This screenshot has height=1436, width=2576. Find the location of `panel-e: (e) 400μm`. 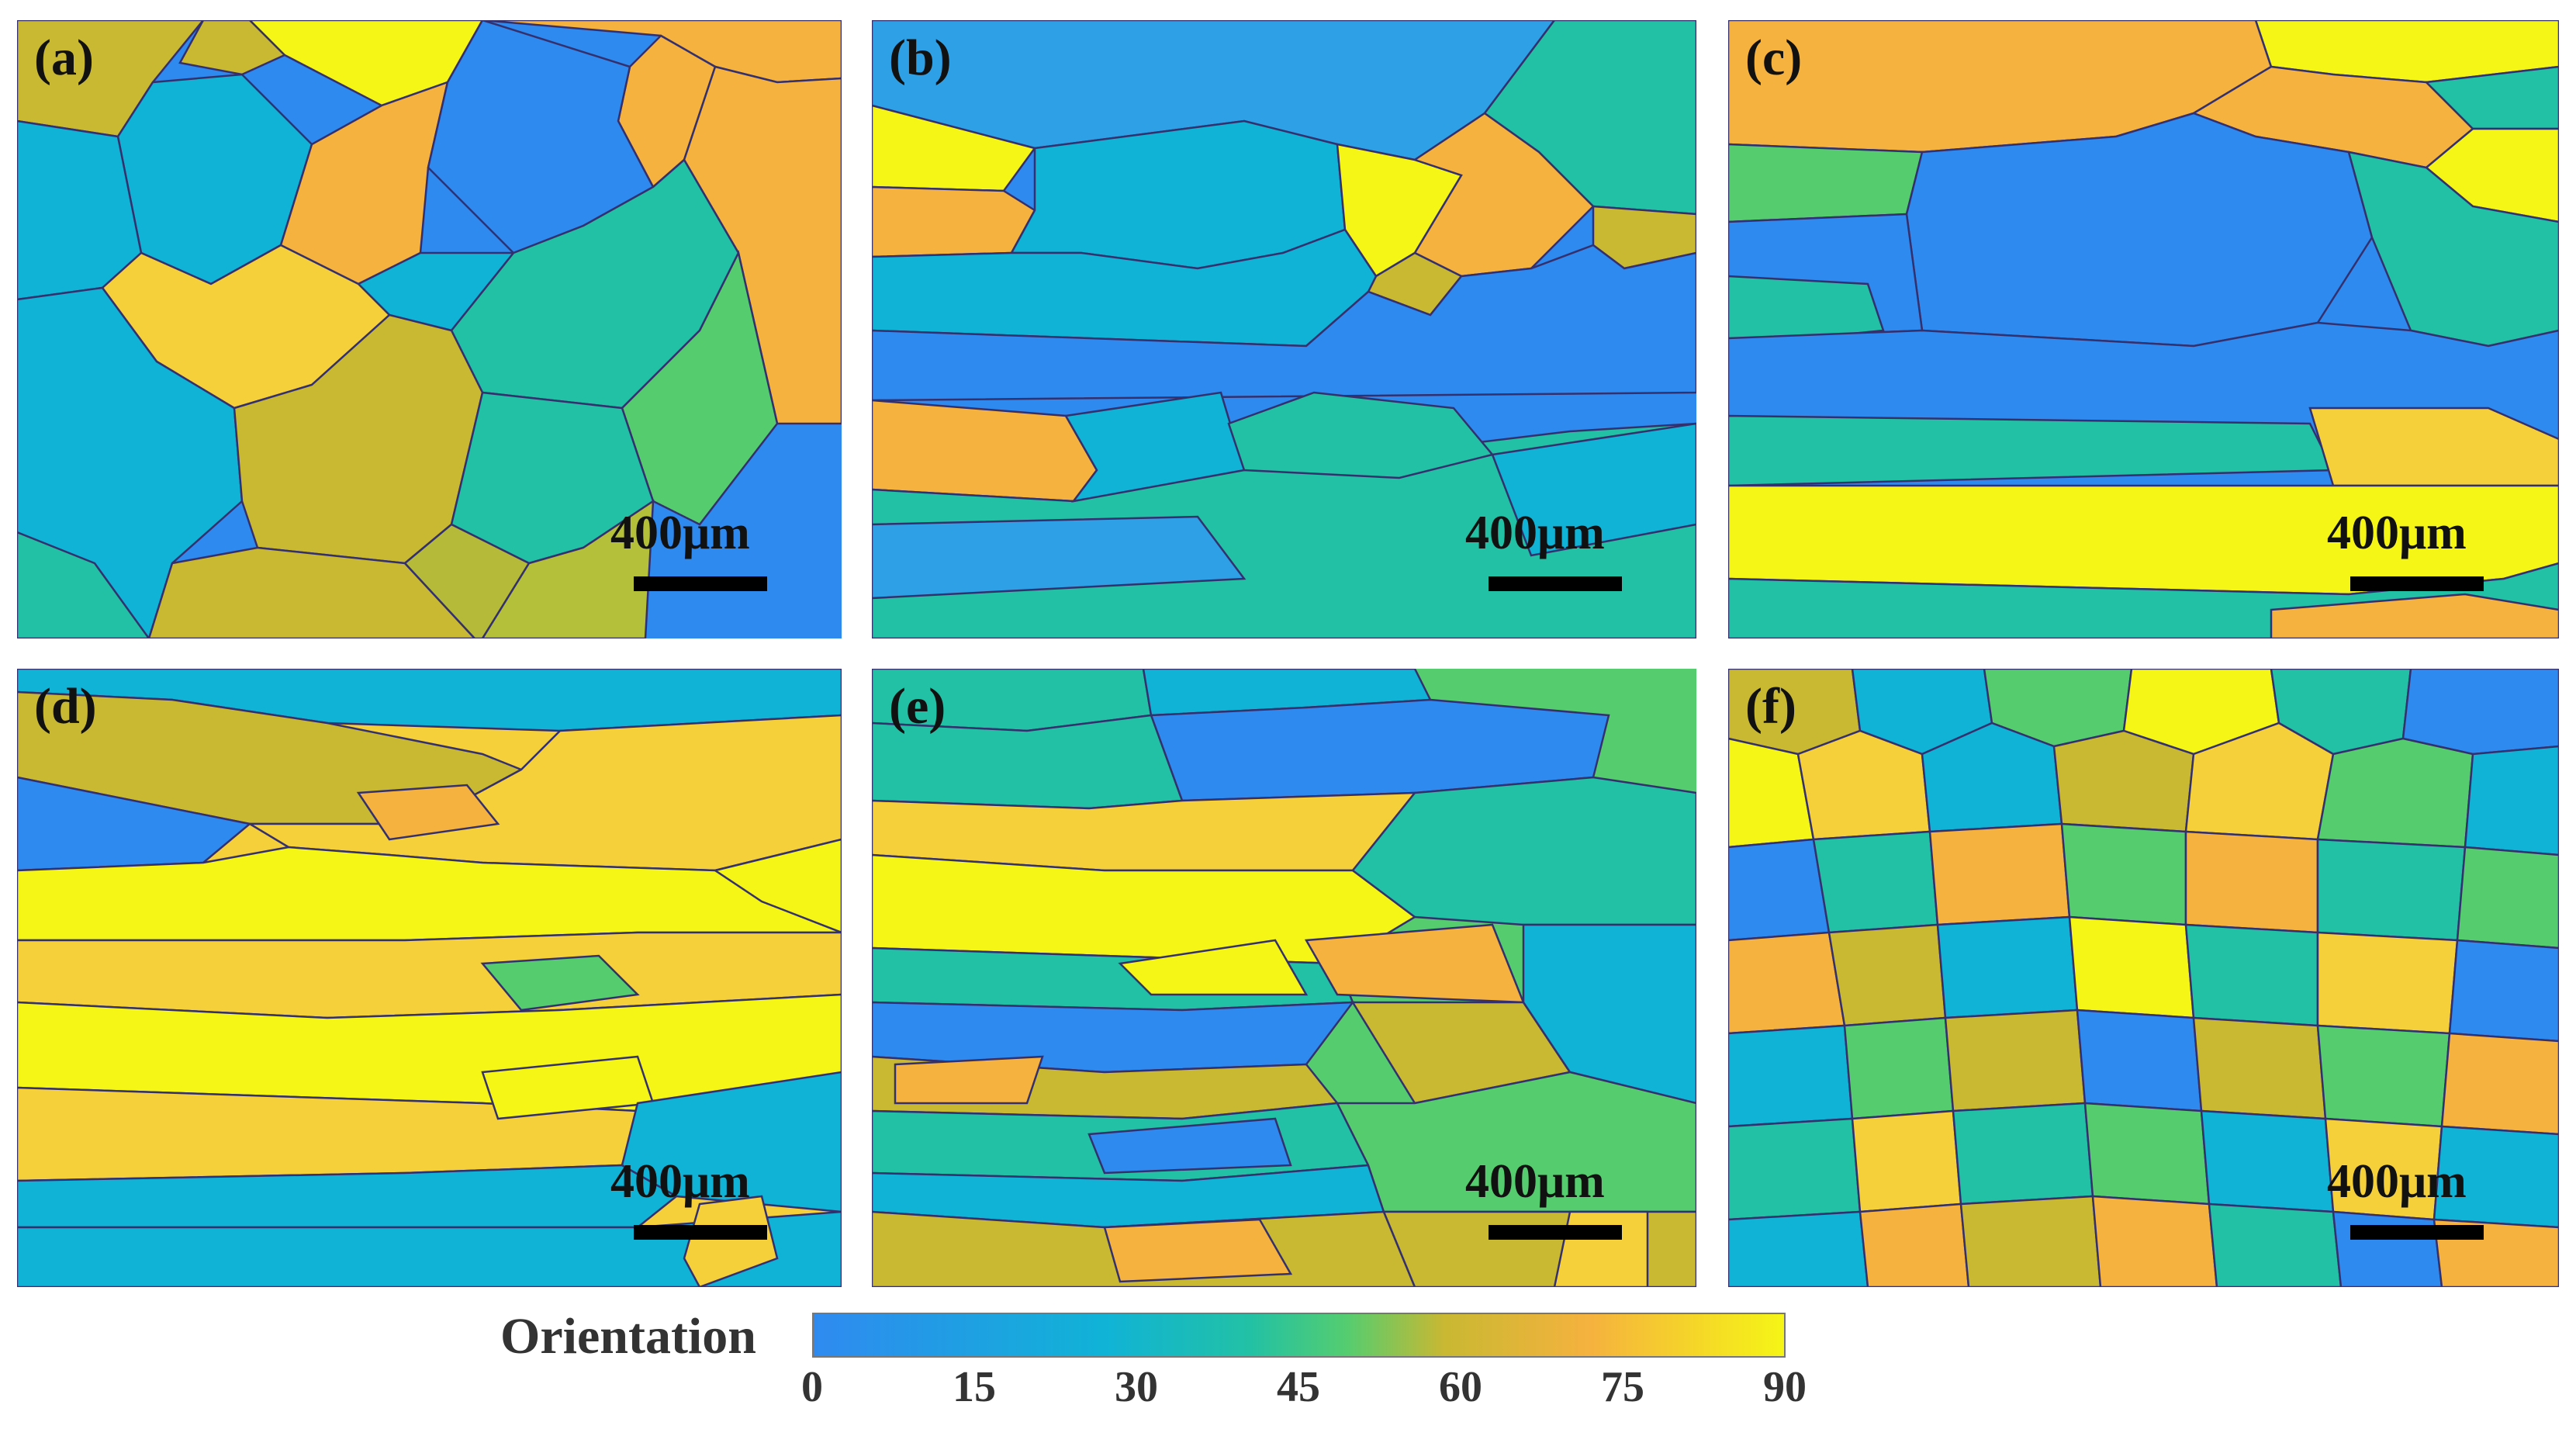

panel-e: (e) 400μm is located at coordinates (1284, 978).